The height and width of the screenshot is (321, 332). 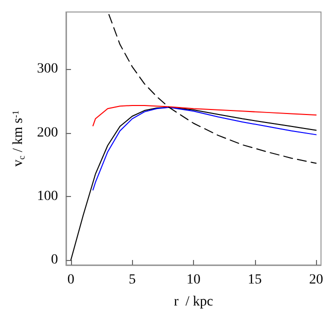 I want to click on x-tick-label: 10, so click(x=193, y=280).